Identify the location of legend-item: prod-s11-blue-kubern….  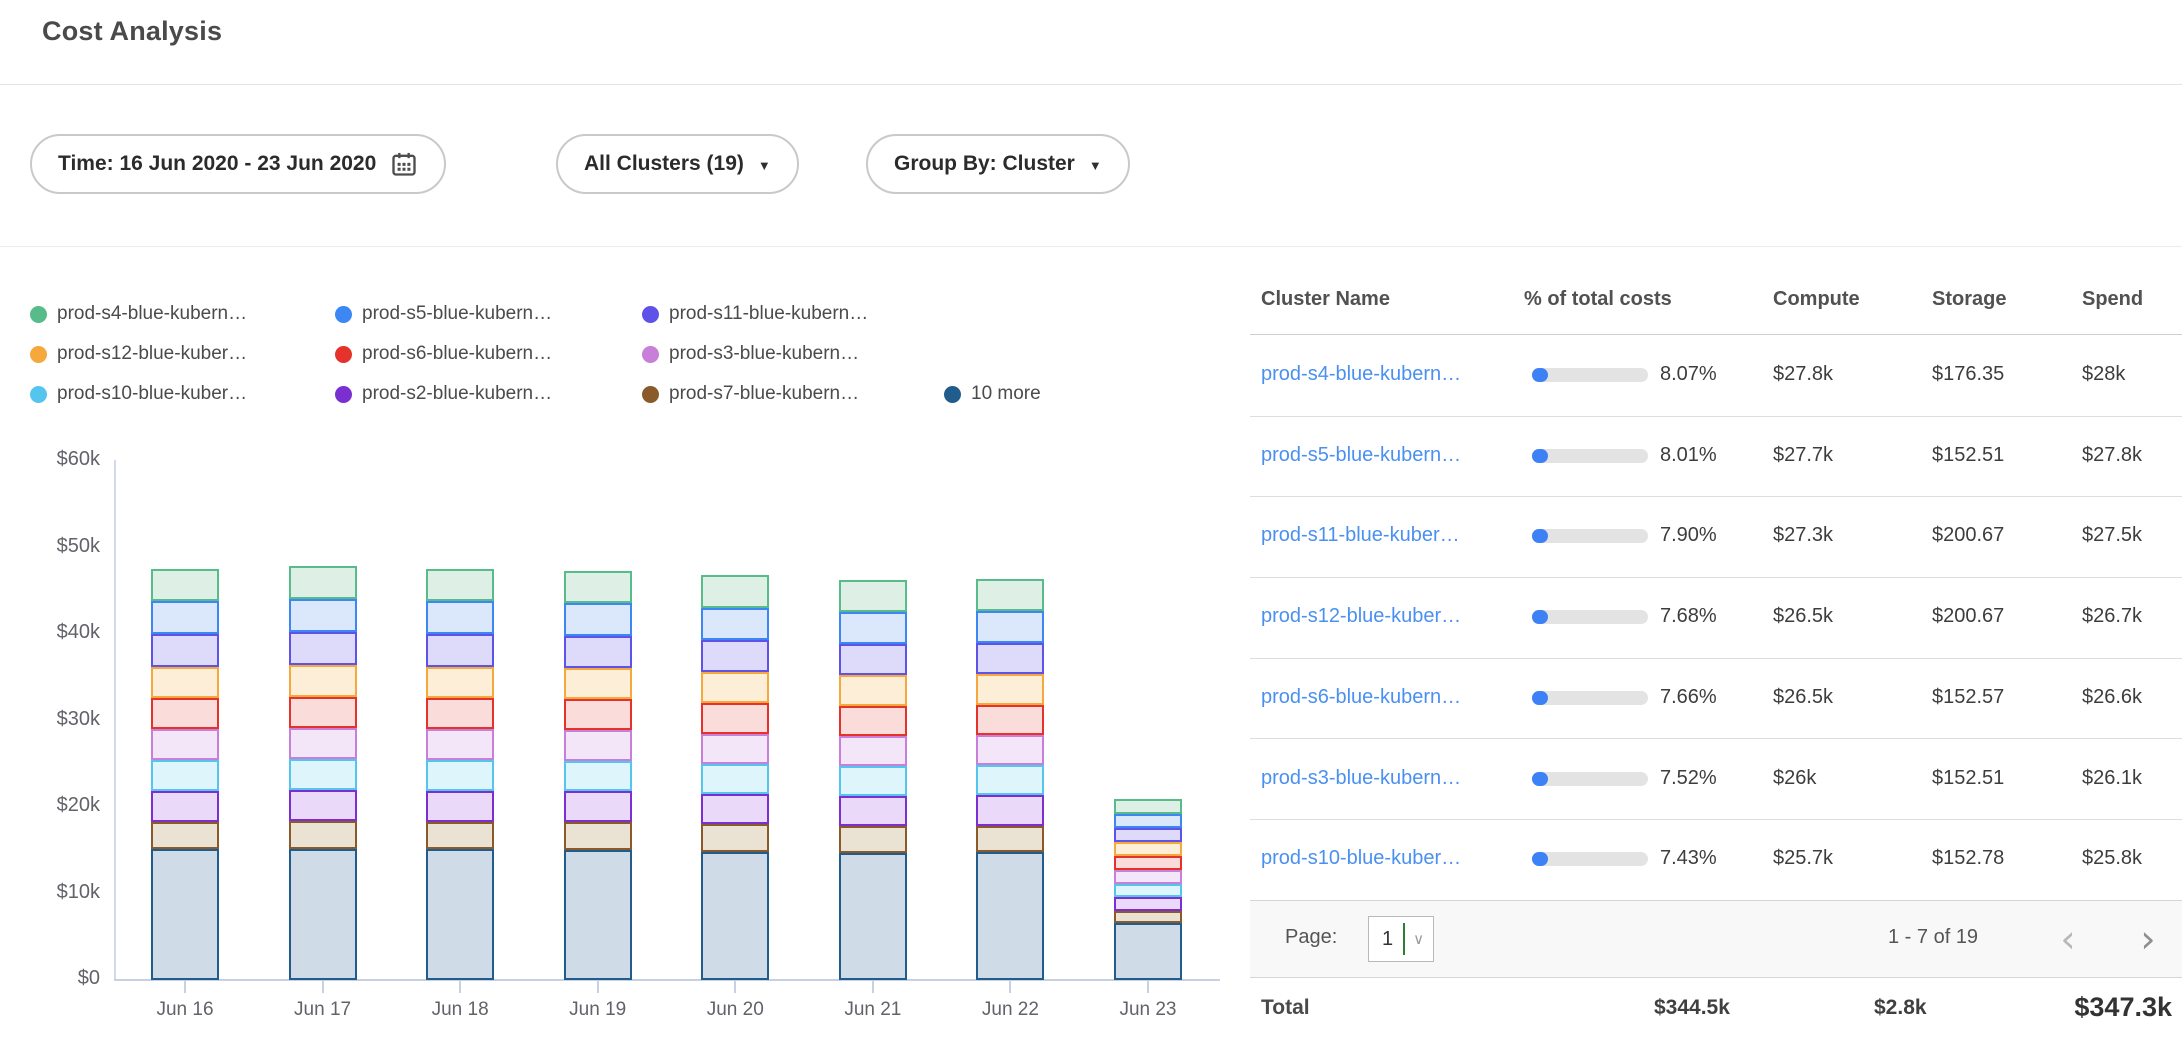
(755, 314).